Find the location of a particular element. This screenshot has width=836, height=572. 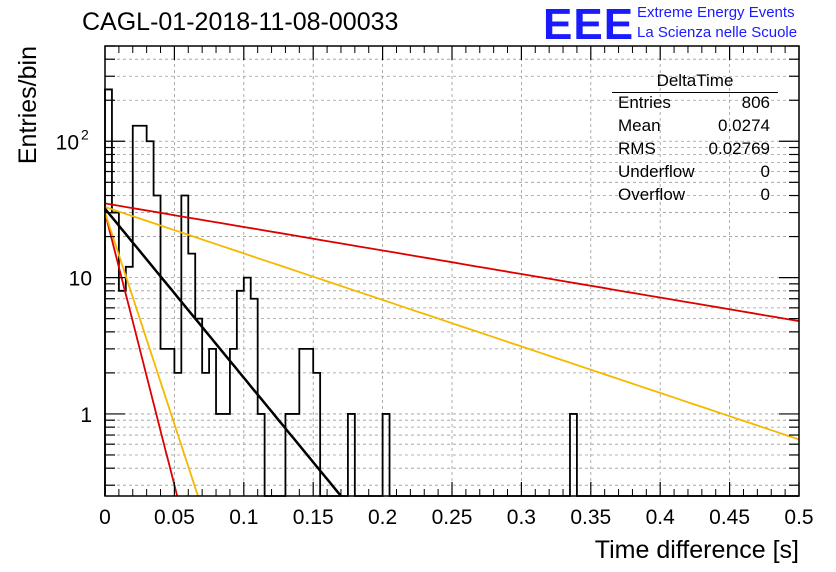

stats-row: Overflow 0 is located at coordinates (694, 195).